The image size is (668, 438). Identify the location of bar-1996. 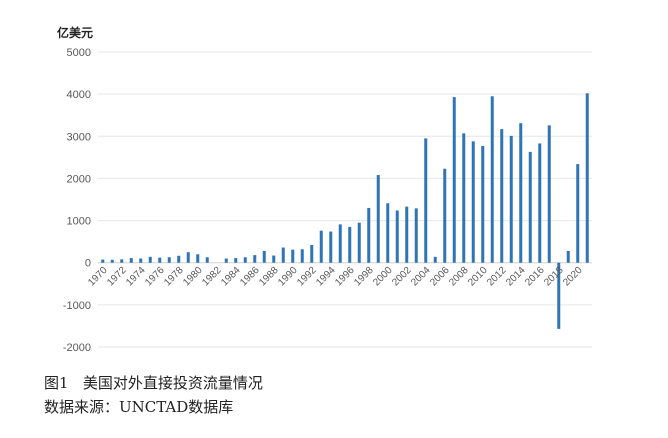
(350, 244).